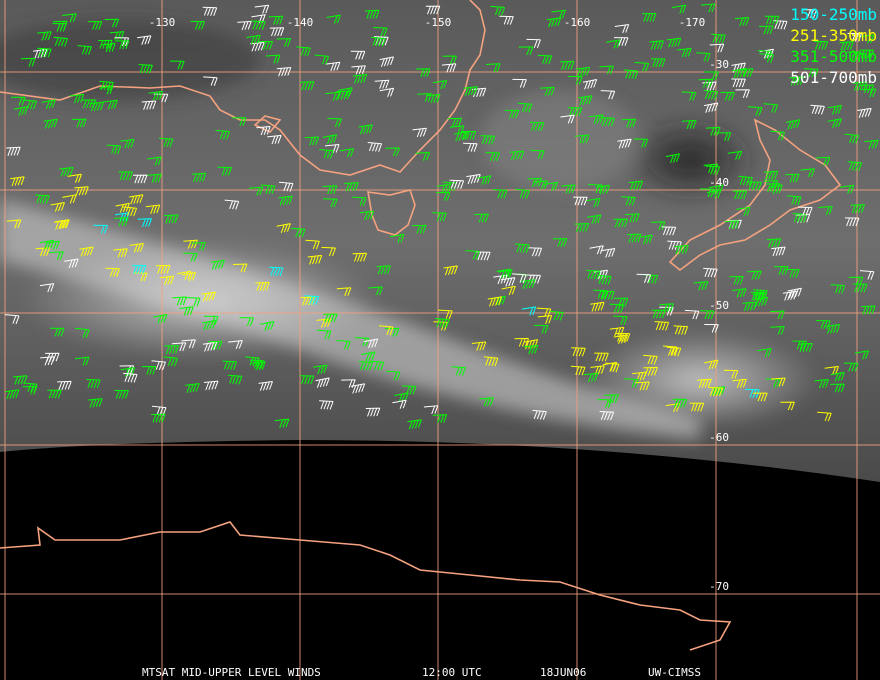 This screenshot has height=680, width=880. I want to click on latitude-label: -40, so click(719, 182).